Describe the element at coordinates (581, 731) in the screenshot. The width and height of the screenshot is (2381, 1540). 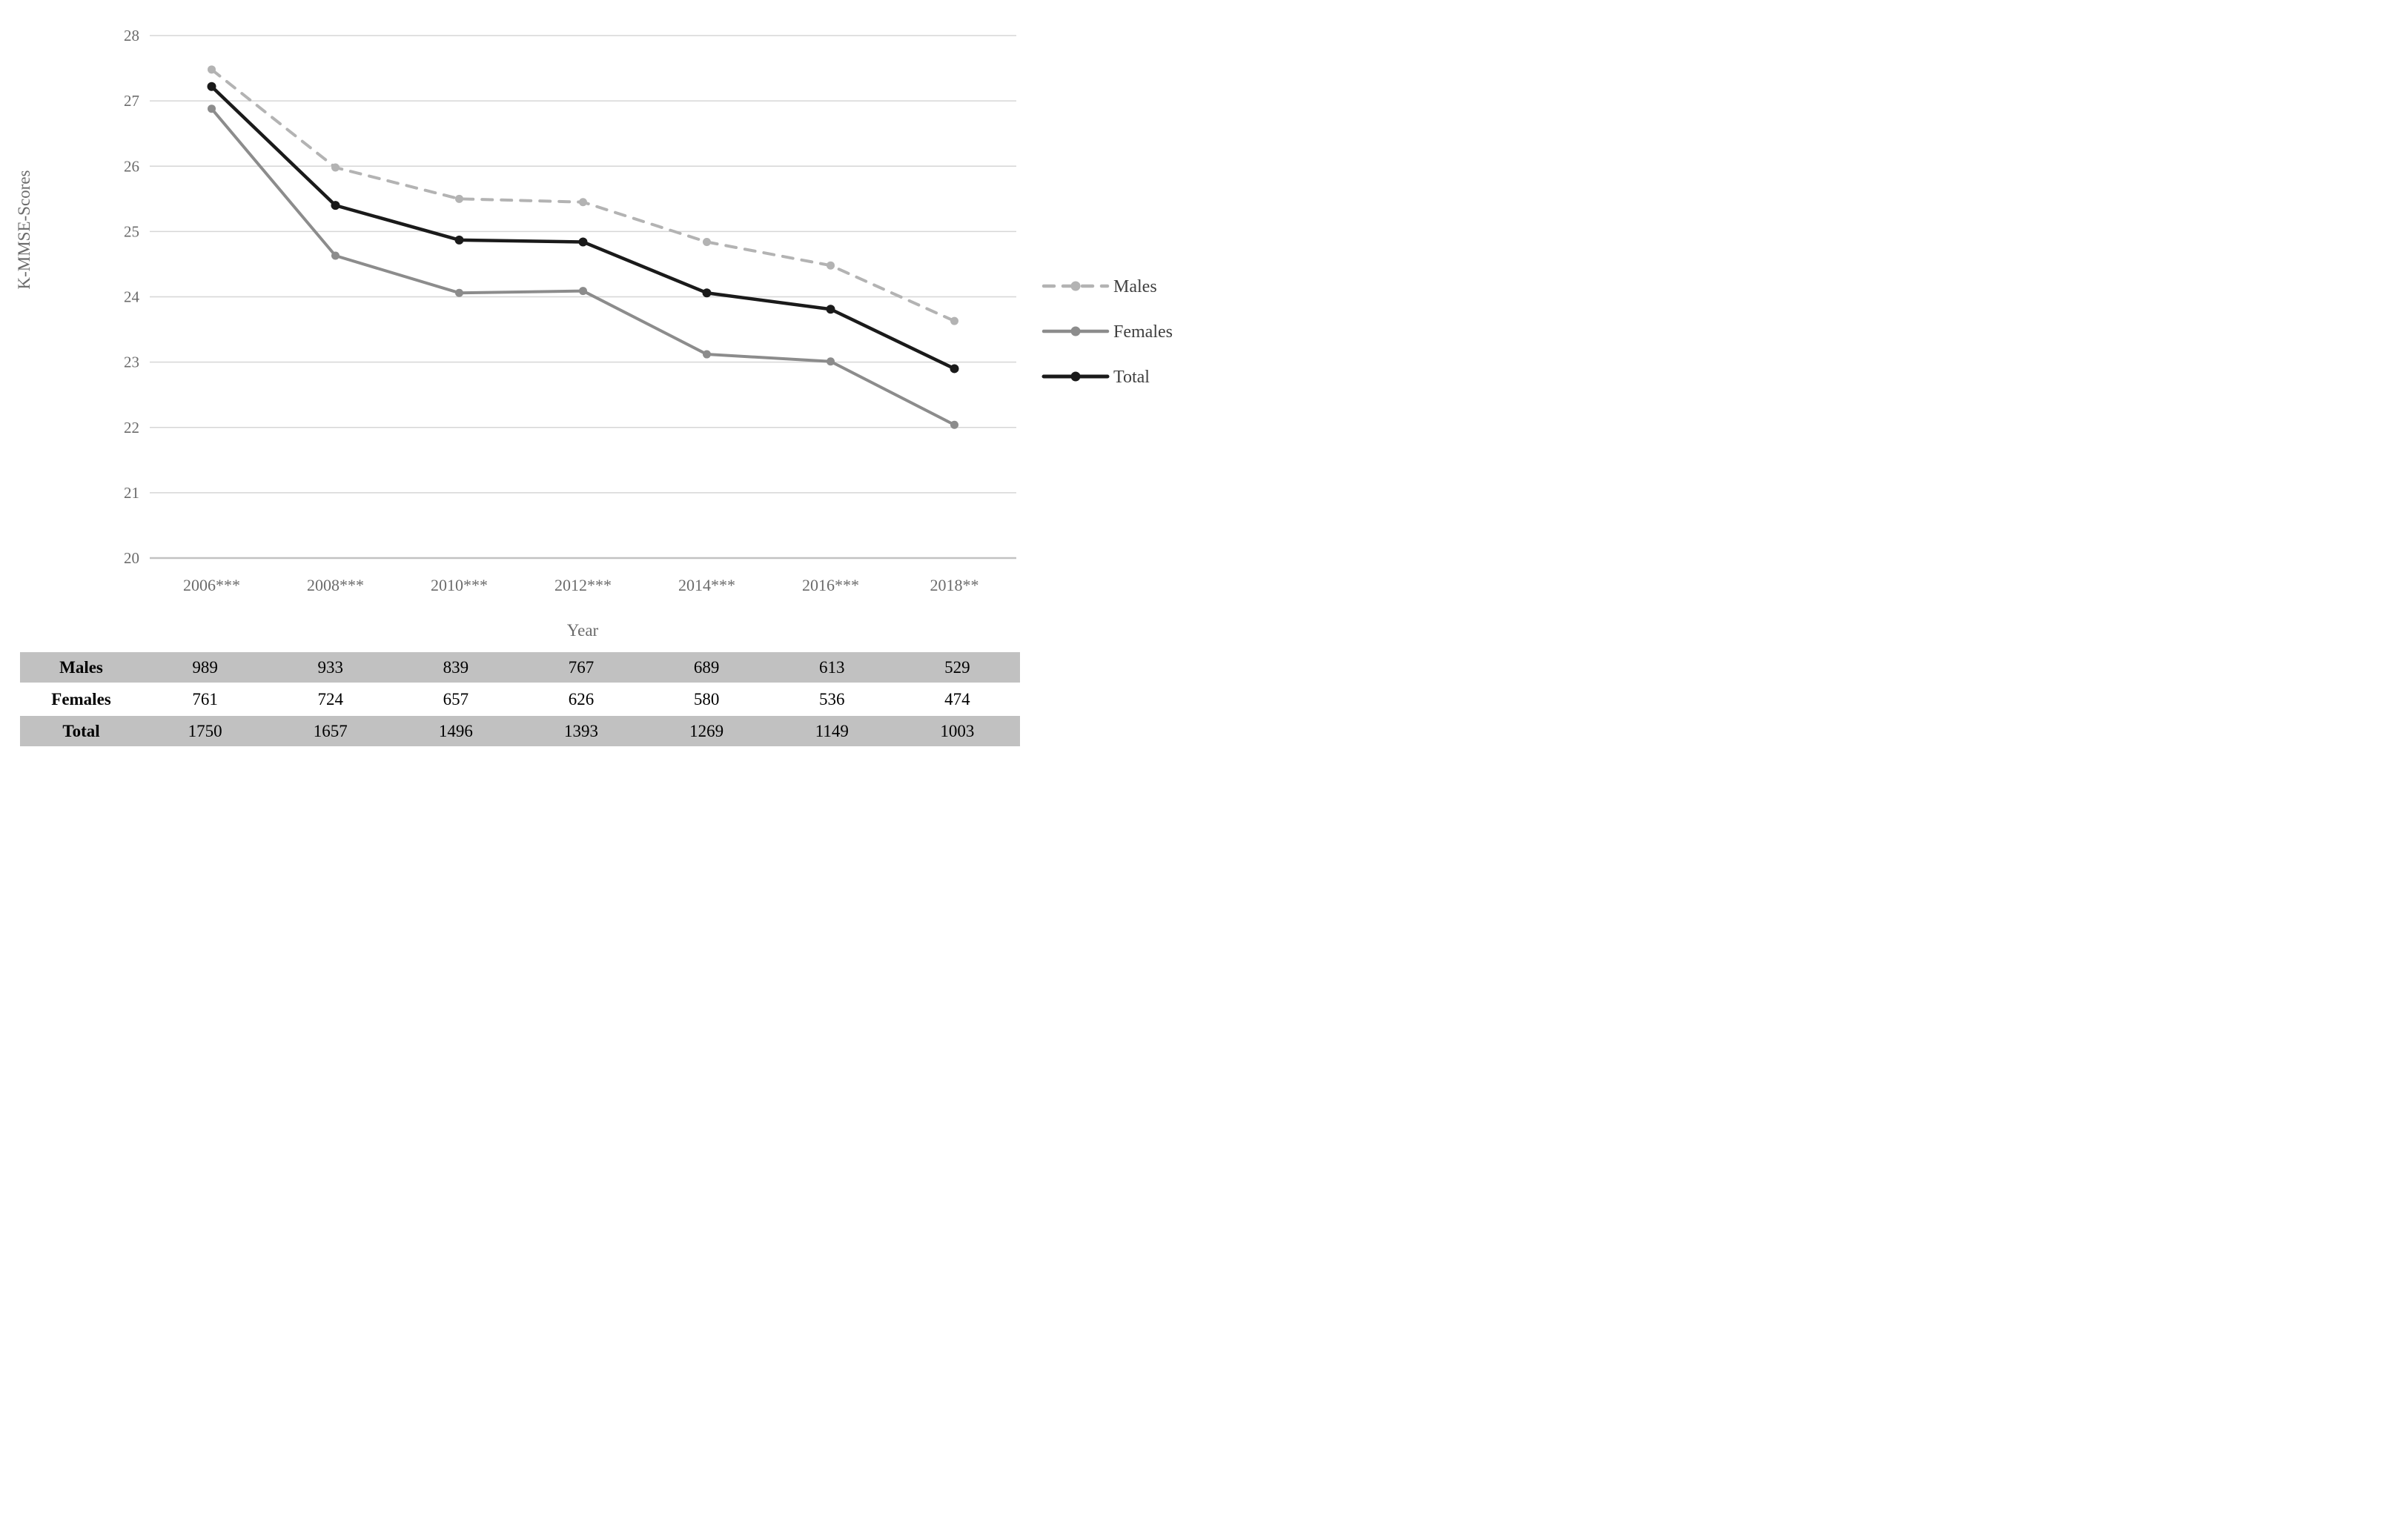
I see `table-cell: 1393` at that location.